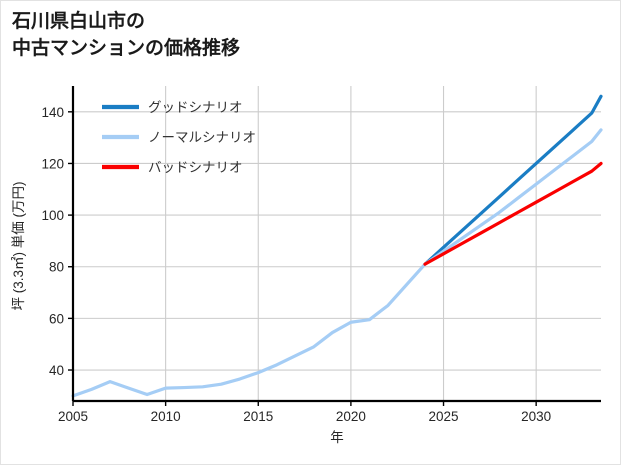 This screenshot has height=466, width=621. What do you see at coordinates (126, 35) in the screenshot?
I see `page-title: 石川県白山市の 中古マンションの価格推移` at bounding box center [126, 35].